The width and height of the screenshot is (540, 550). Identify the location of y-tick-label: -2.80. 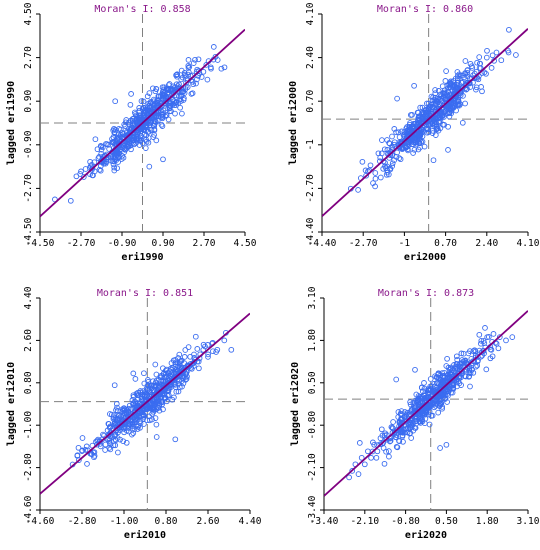
(28, 467).